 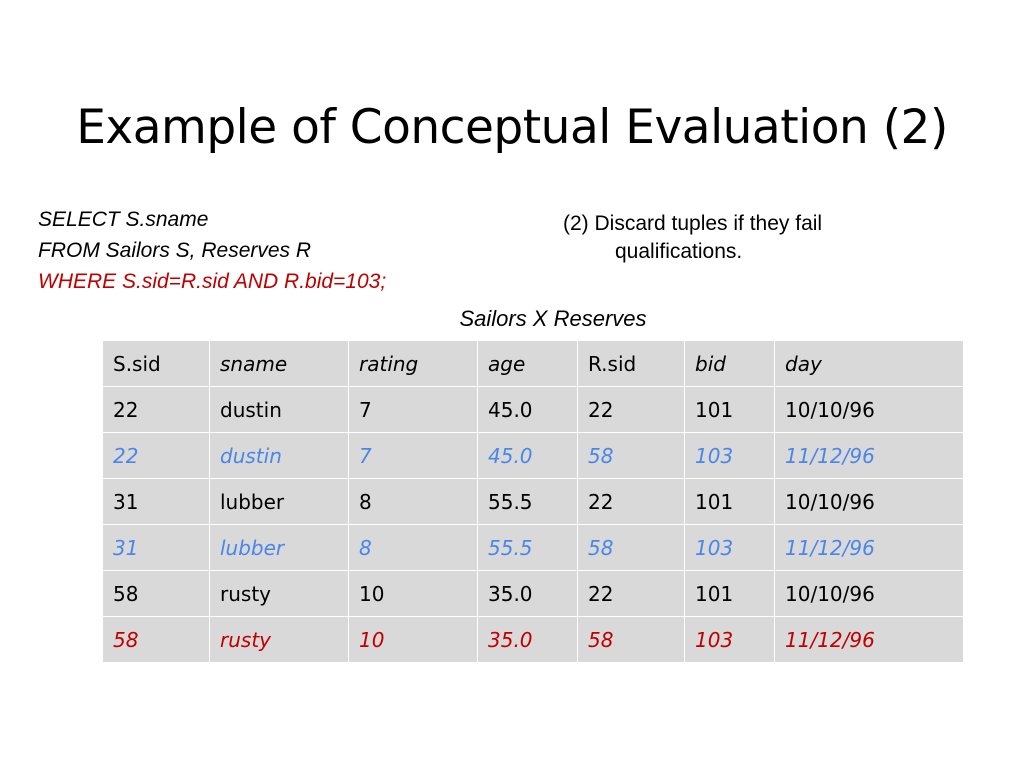 I want to click on sql-select-line: SELECT S.sname, so click(x=123, y=219).